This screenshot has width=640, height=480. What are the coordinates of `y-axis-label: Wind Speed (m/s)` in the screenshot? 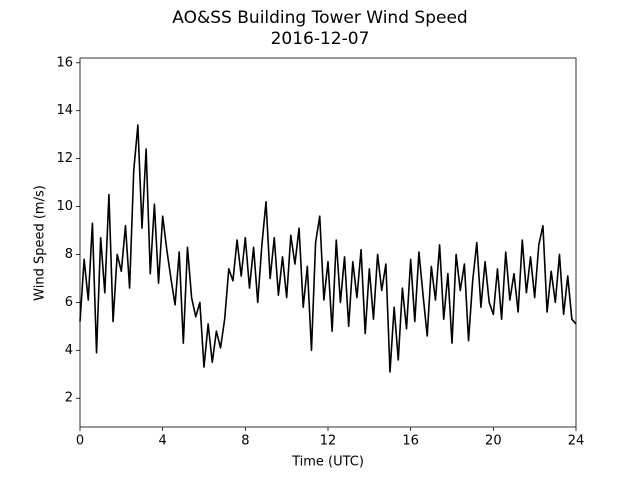 It's located at (40, 243).